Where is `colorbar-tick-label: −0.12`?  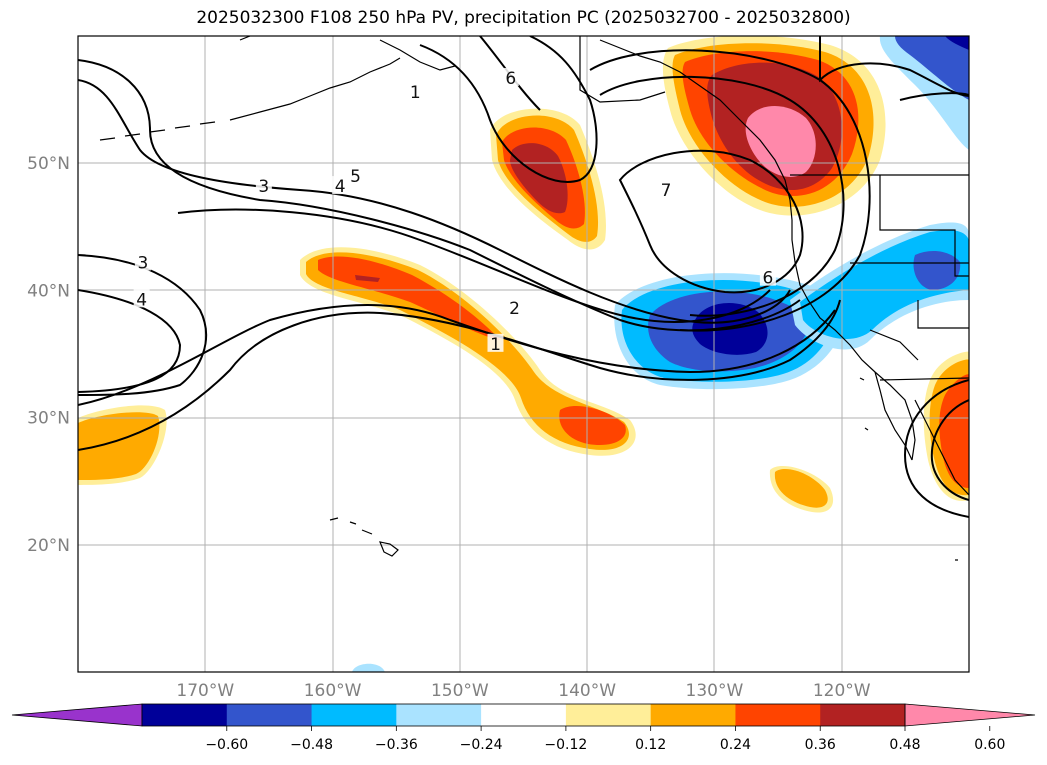 colorbar-tick-label: −0.12 is located at coordinates (565, 745).